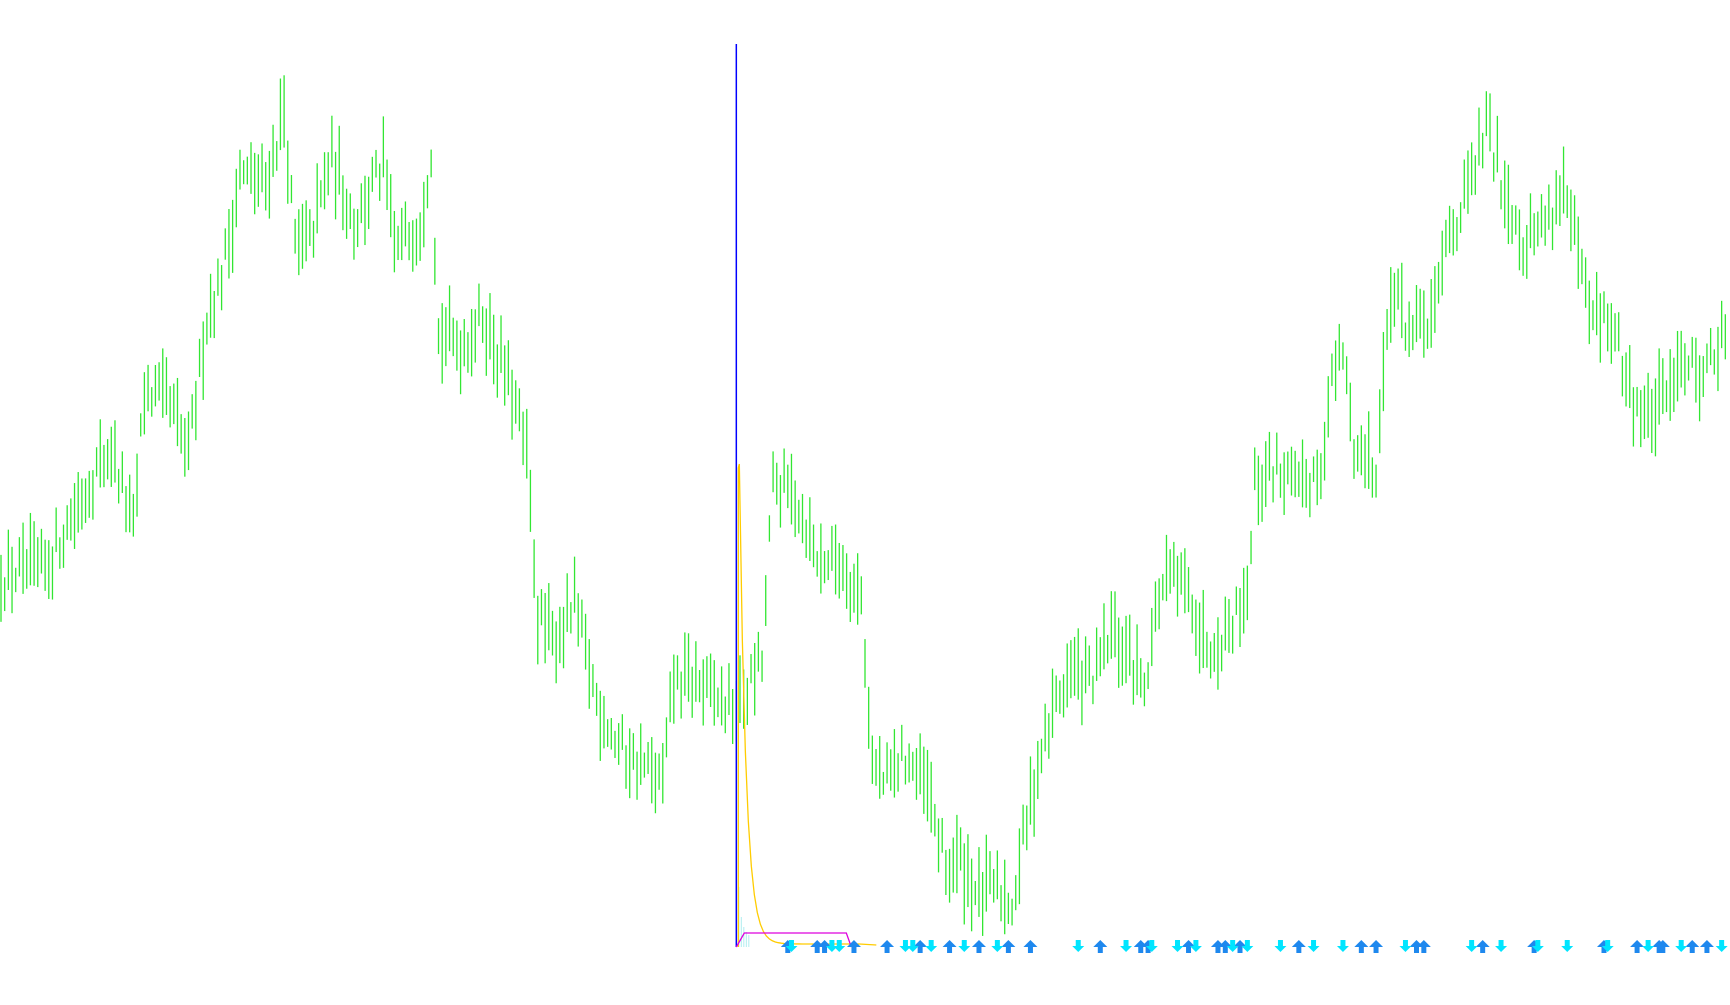  What do you see at coordinates (807, 705) in the screenshot?
I see `decay-indicator-line` at bounding box center [807, 705].